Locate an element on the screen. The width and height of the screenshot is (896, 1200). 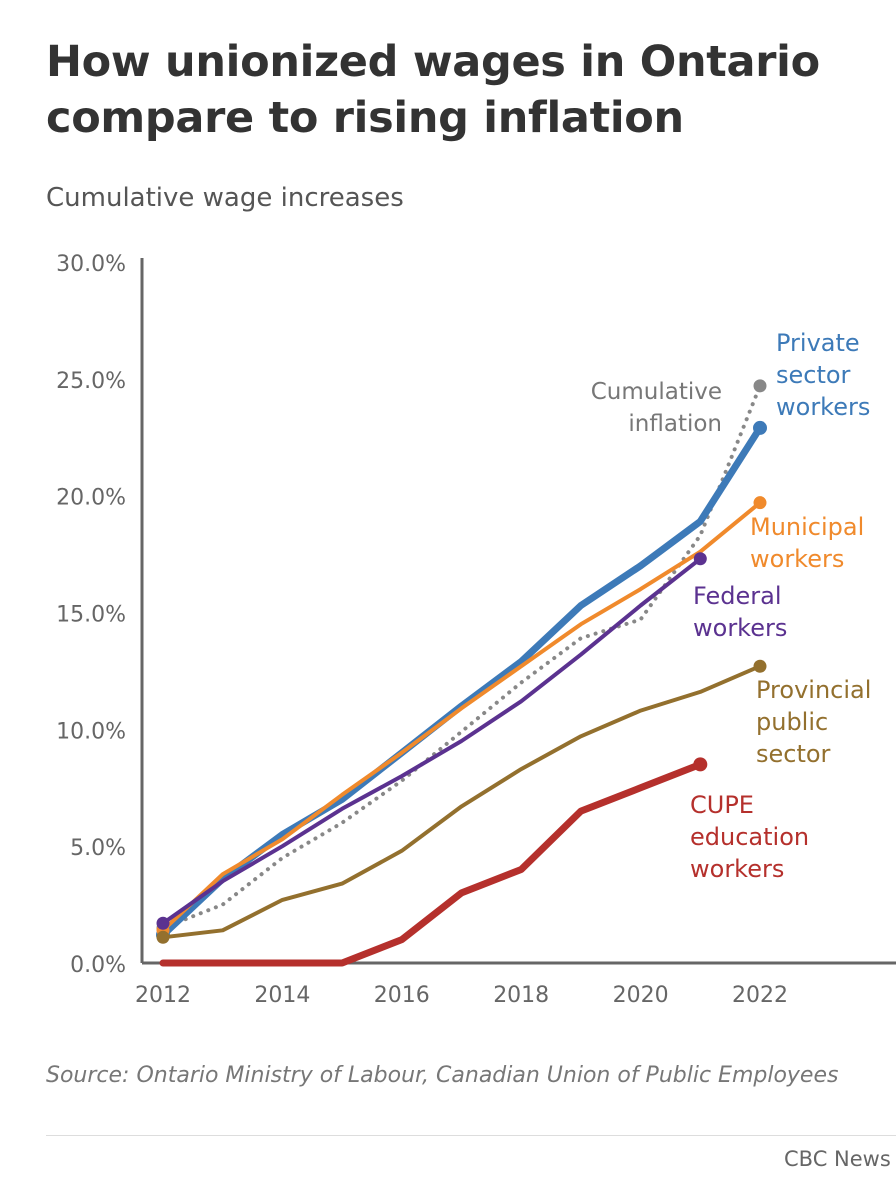
series-label-federal-workers: Federal workers is located at coordinates (740, 612).